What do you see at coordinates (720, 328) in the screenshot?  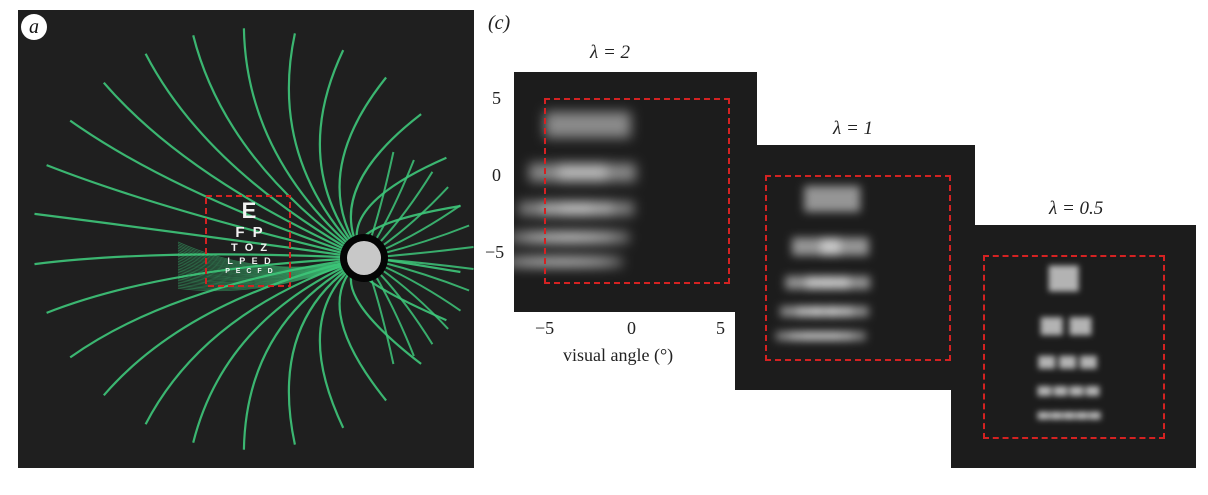 I see `x-tick-5: 5` at bounding box center [720, 328].